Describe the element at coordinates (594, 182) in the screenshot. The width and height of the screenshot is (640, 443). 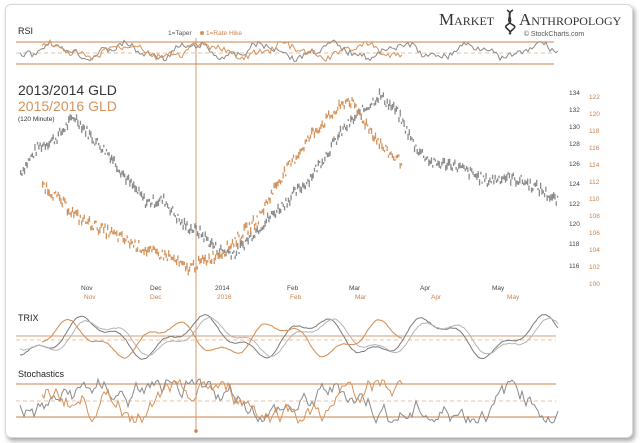
I see `y-tick-2015-112: 112` at that location.